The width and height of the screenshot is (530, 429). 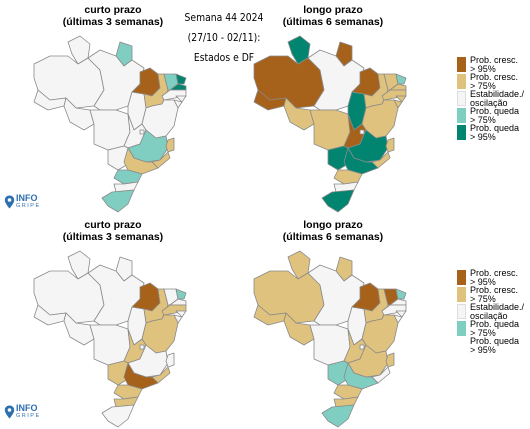 I want to click on main-title-line3: Estados e DF, so click(x=224, y=58).